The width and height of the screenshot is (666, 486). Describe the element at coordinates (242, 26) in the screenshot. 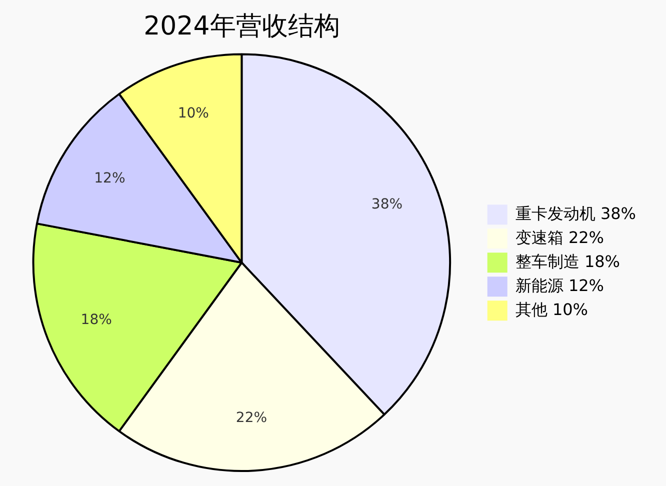

I see `chart-title: 2024年营收结构` at that location.